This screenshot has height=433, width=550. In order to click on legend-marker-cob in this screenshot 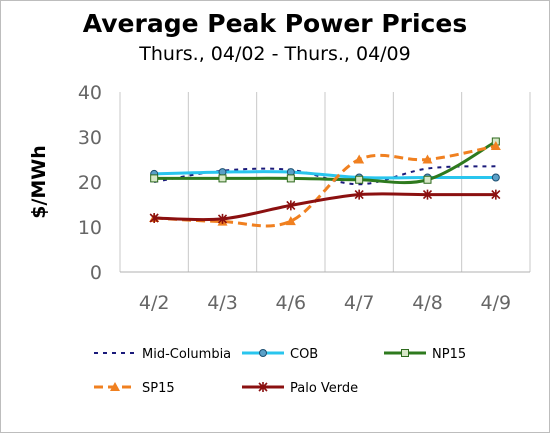, I will do `click(263, 353)`.